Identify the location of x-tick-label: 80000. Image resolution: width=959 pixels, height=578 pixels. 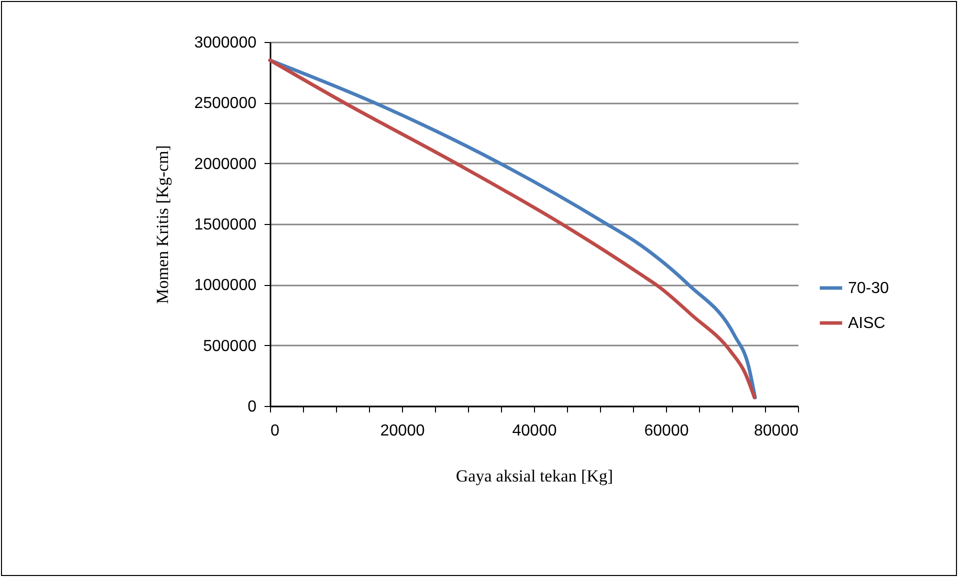
(776, 431).